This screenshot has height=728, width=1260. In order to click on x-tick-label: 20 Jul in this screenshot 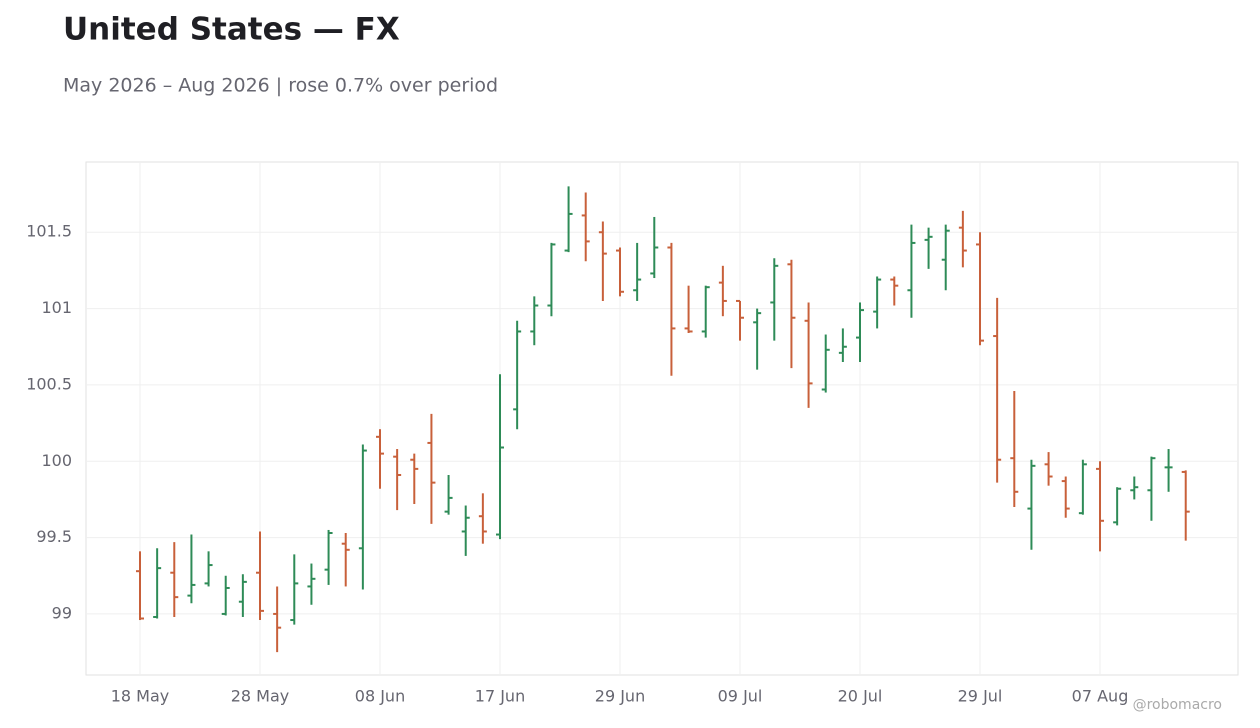, I will do `click(860, 696)`.